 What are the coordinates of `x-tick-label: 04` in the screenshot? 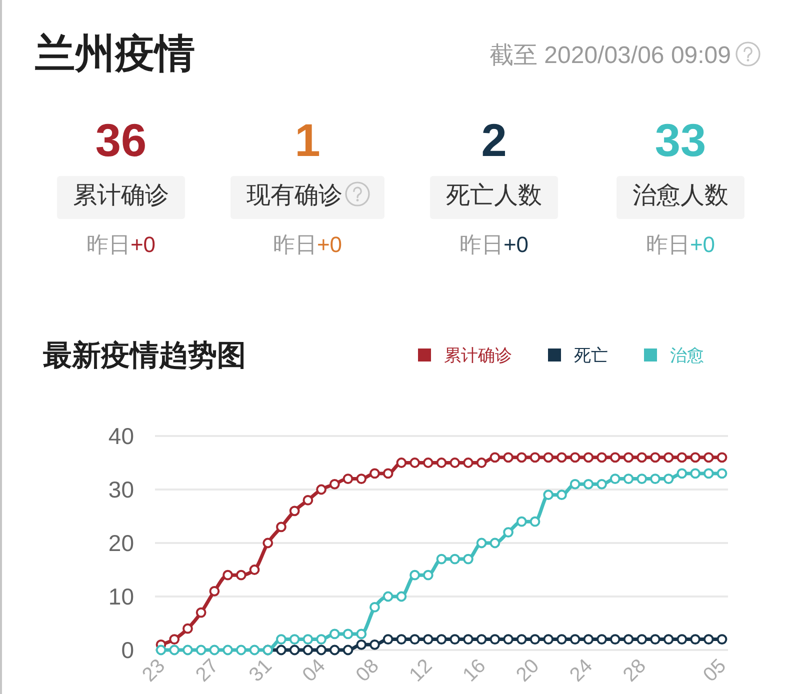 It's located at (314, 670).